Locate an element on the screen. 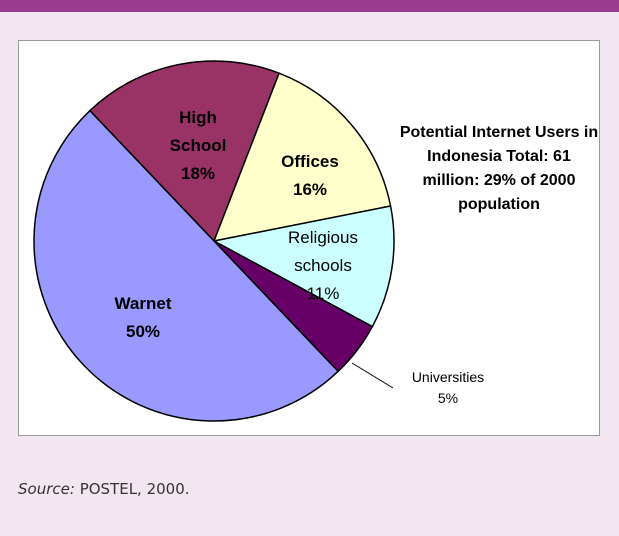 The height and width of the screenshot is (536, 619). slice-label: High School 18% is located at coordinates (198, 146).